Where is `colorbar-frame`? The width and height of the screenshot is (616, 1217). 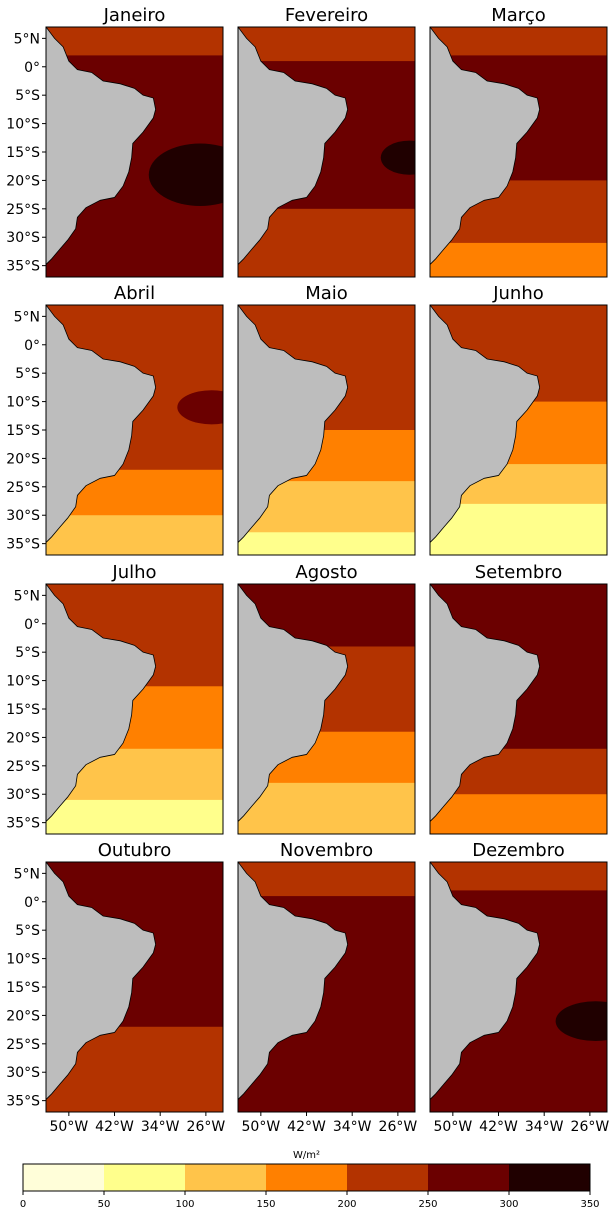
colorbar-frame is located at coordinates (306, 1177).